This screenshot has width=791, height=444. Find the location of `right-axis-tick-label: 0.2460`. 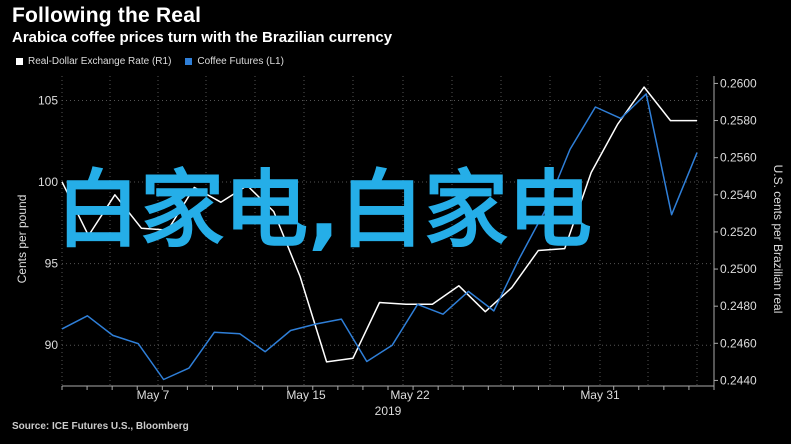

right-axis-tick-label: 0.2460 is located at coordinates (738, 343).